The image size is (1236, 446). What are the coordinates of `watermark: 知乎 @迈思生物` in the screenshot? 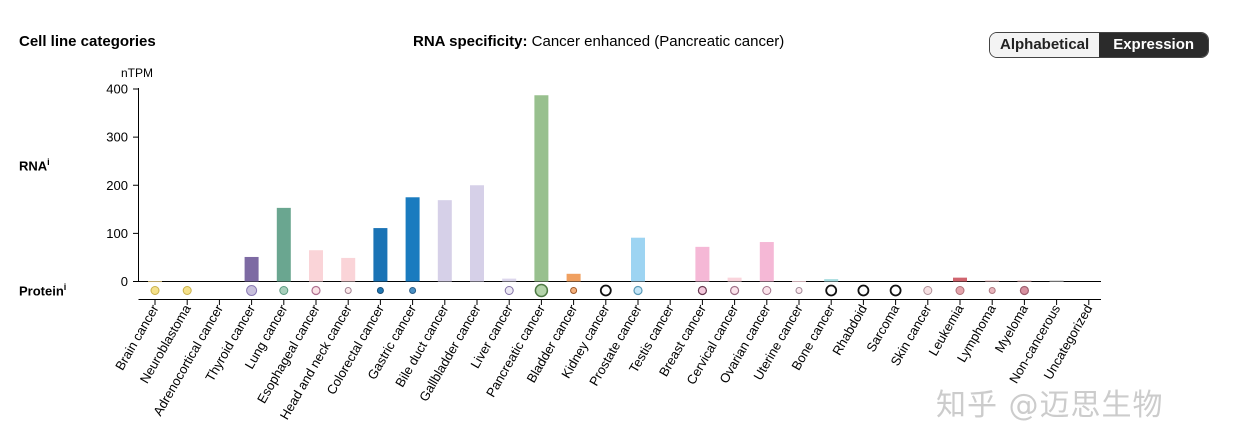 It's located at (1050, 405).